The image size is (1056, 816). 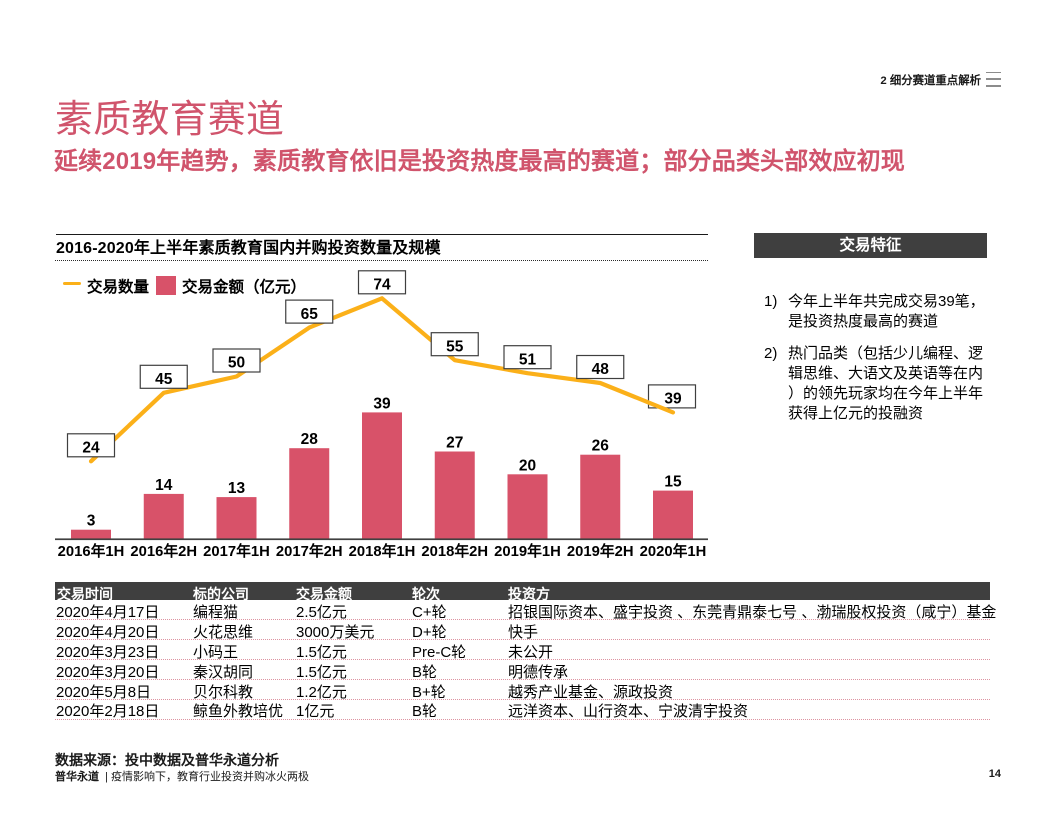 What do you see at coordinates (600, 551) in the screenshot?
I see `svg-text: 2019年2H` at bounding box center [600, 551].